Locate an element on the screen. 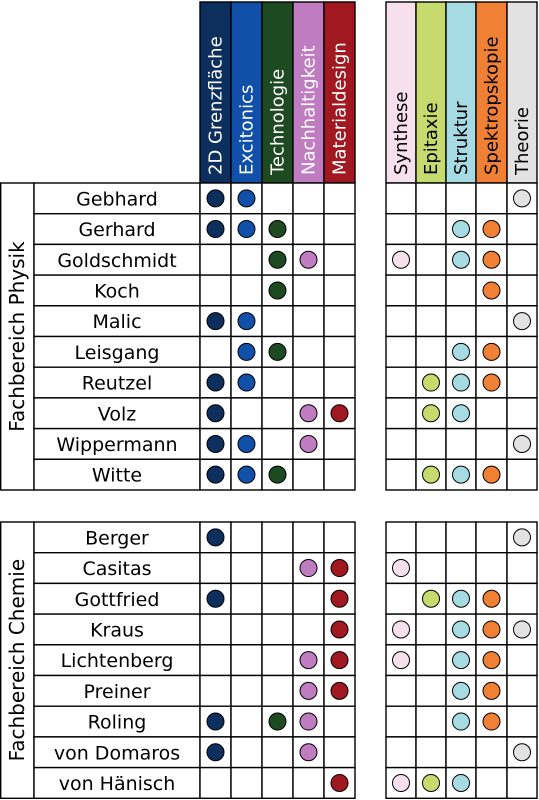  name-gerhard: Gerhard is located at coordinates (116, 230).